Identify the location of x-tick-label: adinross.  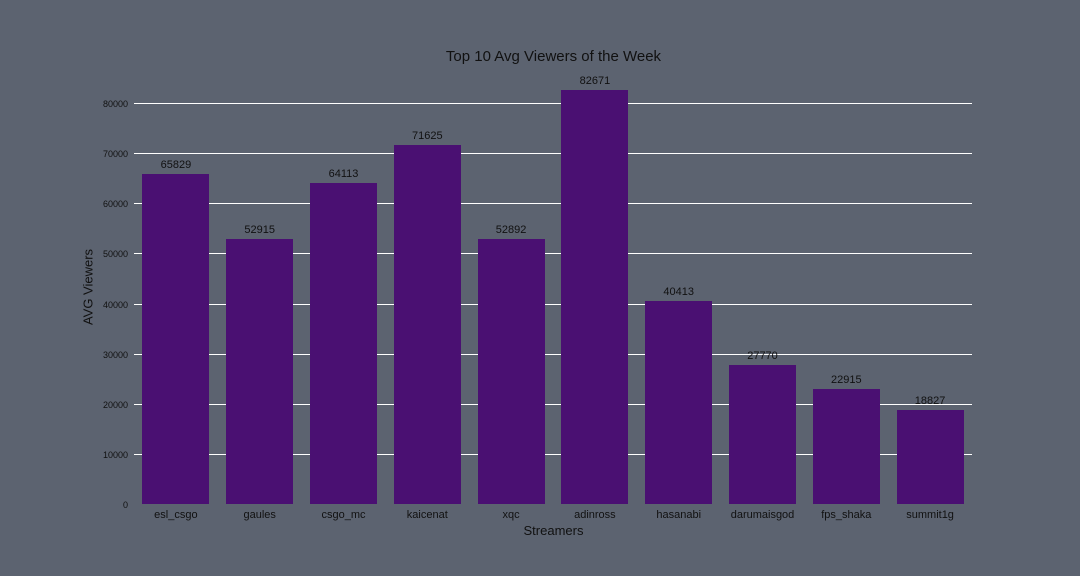
(595, 515).